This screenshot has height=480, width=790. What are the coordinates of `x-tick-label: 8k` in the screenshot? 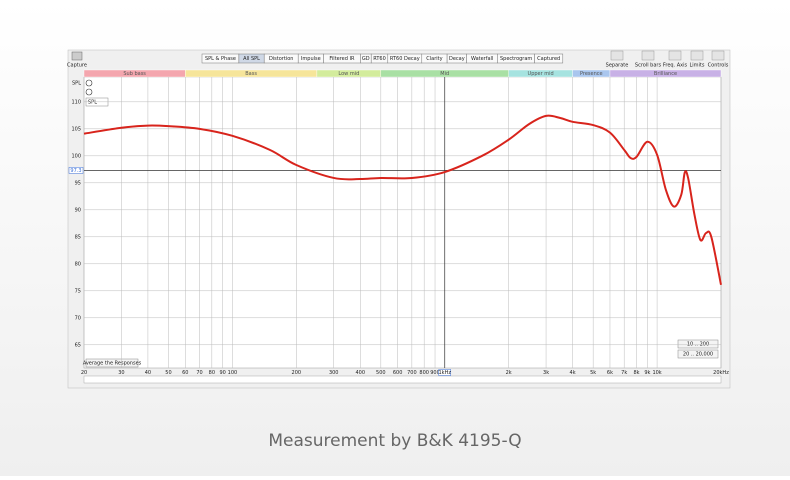 It's located at (636, 373).